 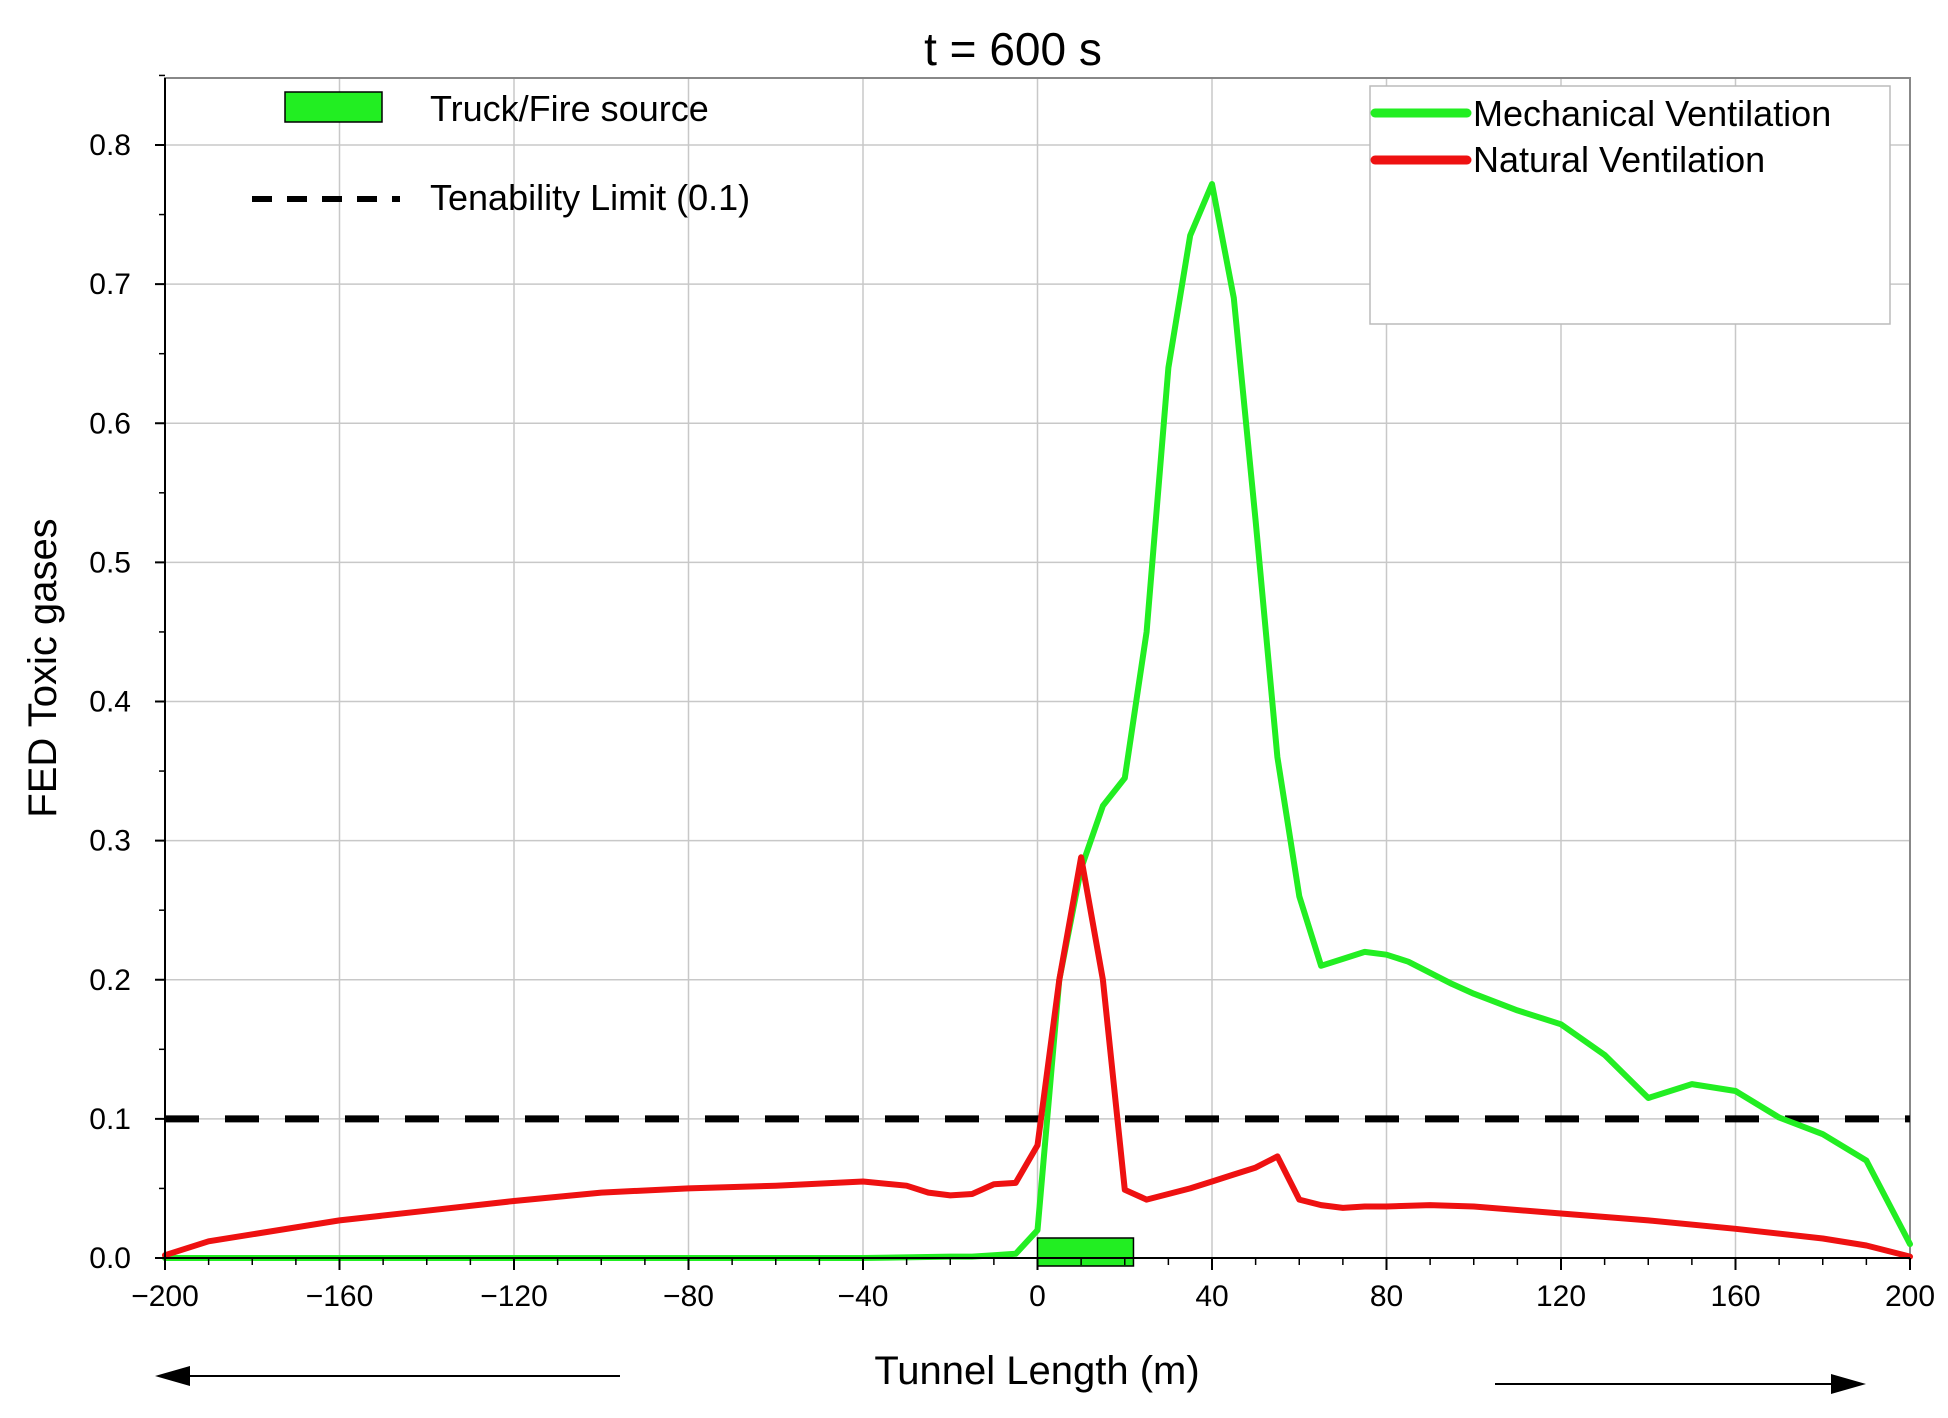 I want to click on x-tick-label: −80, so click(x=688, y=1296).